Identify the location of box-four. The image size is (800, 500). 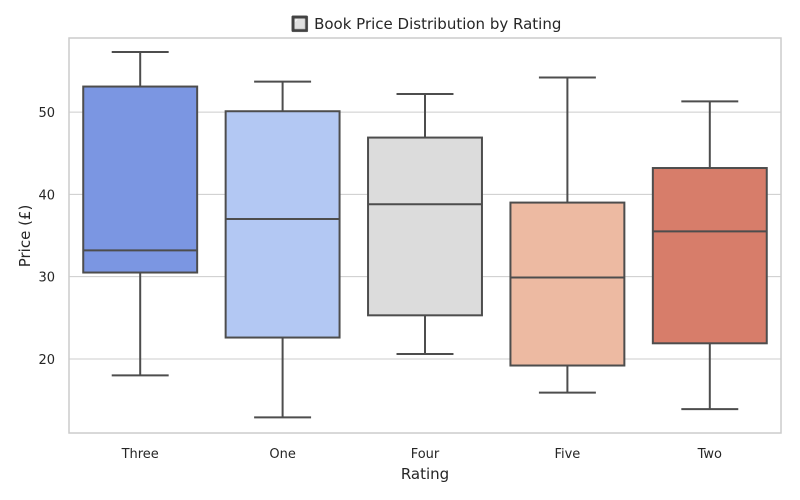
(425, 223).